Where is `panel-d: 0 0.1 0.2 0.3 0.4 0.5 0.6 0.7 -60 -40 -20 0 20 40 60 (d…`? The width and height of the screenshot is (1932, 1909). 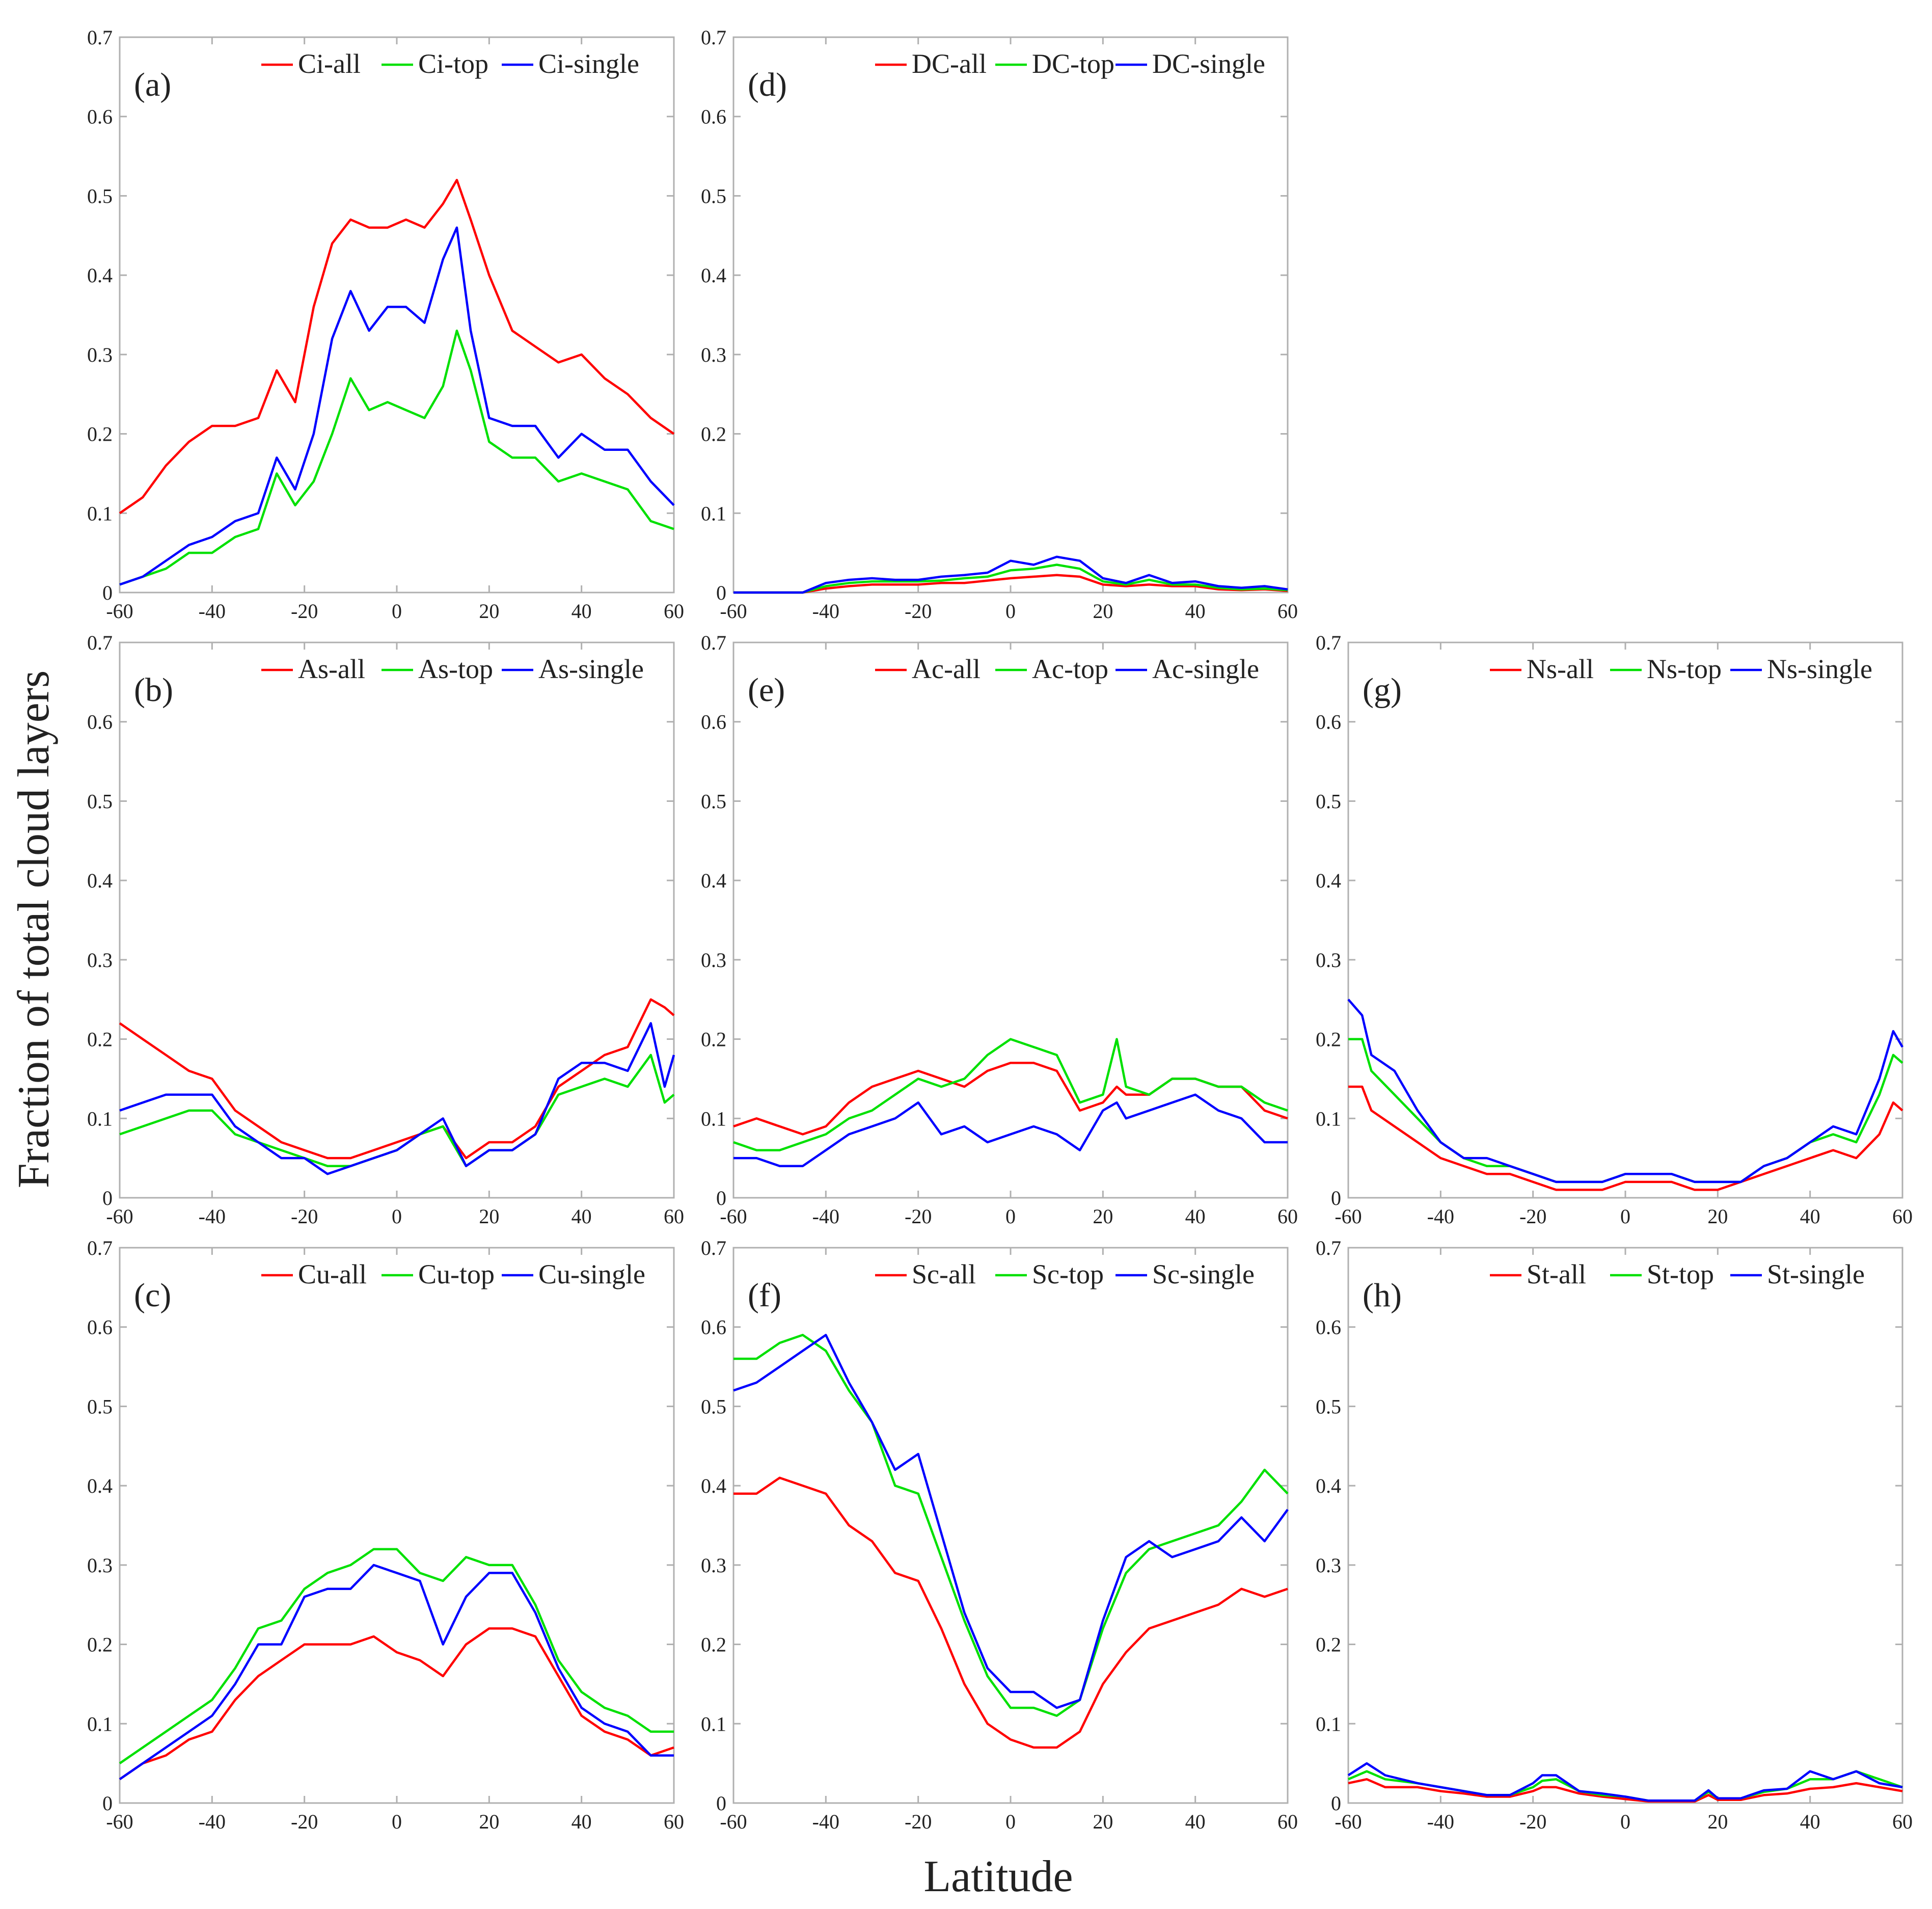
panel-d: 0 0.1 0.2 0.3 0.4 0.5 0.6 0.7 -60 -40 -20 0 20 40 60 (d… is located at coordinates (999, 324).